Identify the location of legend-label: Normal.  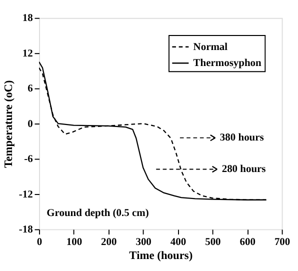
(210, 47).